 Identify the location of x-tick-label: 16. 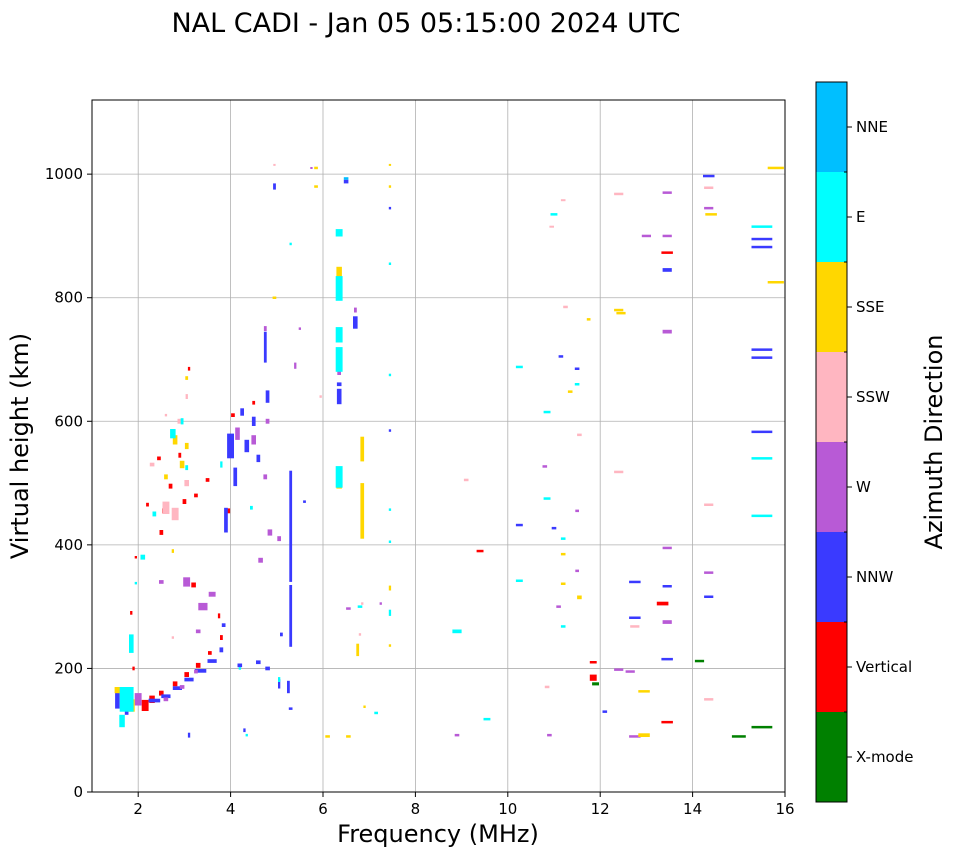
(784, 809).